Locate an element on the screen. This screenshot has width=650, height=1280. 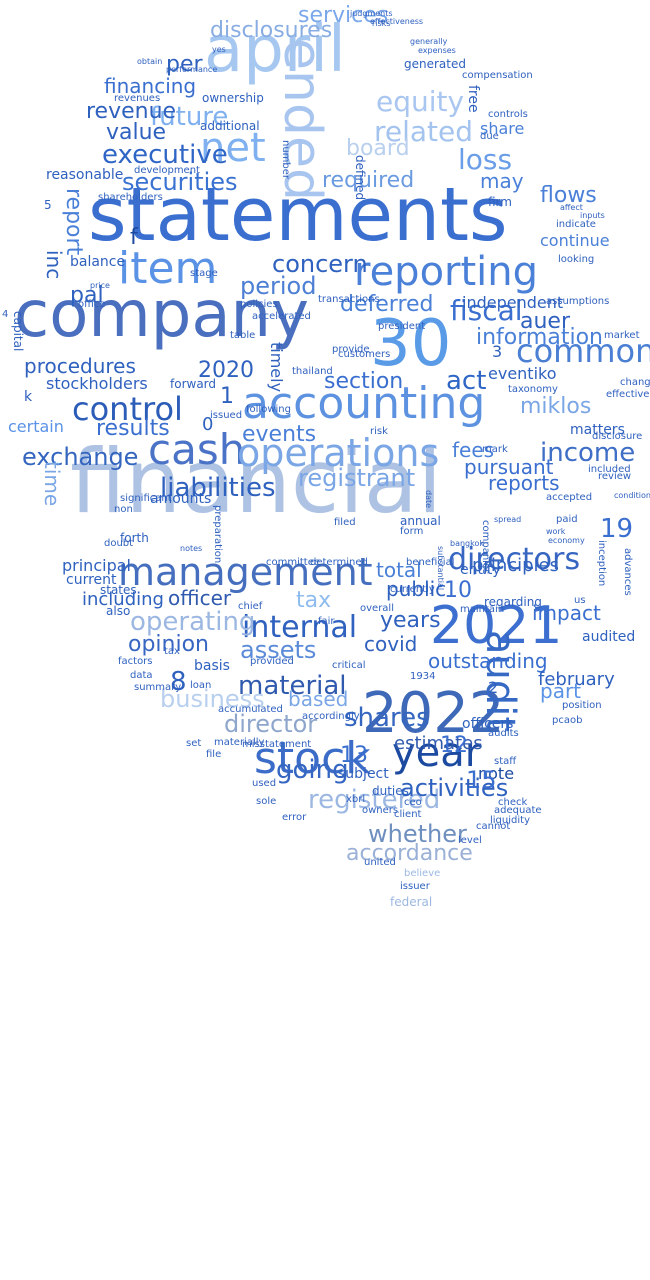
word: data is located at coordinates (141, 675).